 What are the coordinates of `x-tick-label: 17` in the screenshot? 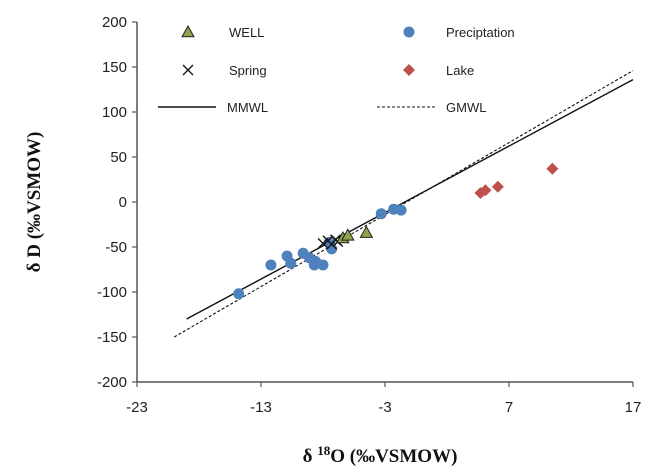 It's located at (633, 407).